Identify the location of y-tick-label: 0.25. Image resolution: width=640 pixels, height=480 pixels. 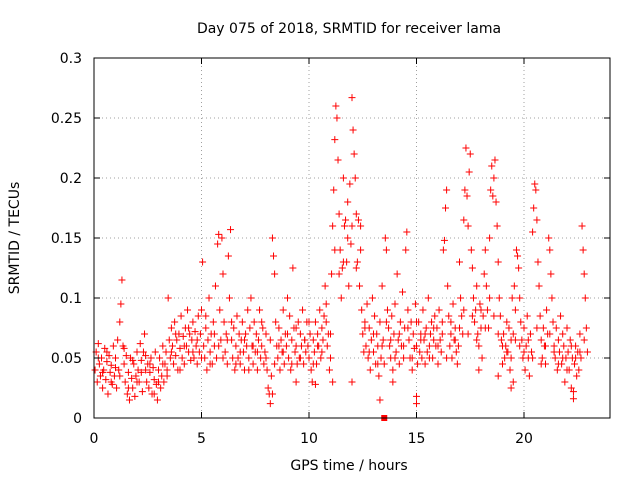
(66, 119).